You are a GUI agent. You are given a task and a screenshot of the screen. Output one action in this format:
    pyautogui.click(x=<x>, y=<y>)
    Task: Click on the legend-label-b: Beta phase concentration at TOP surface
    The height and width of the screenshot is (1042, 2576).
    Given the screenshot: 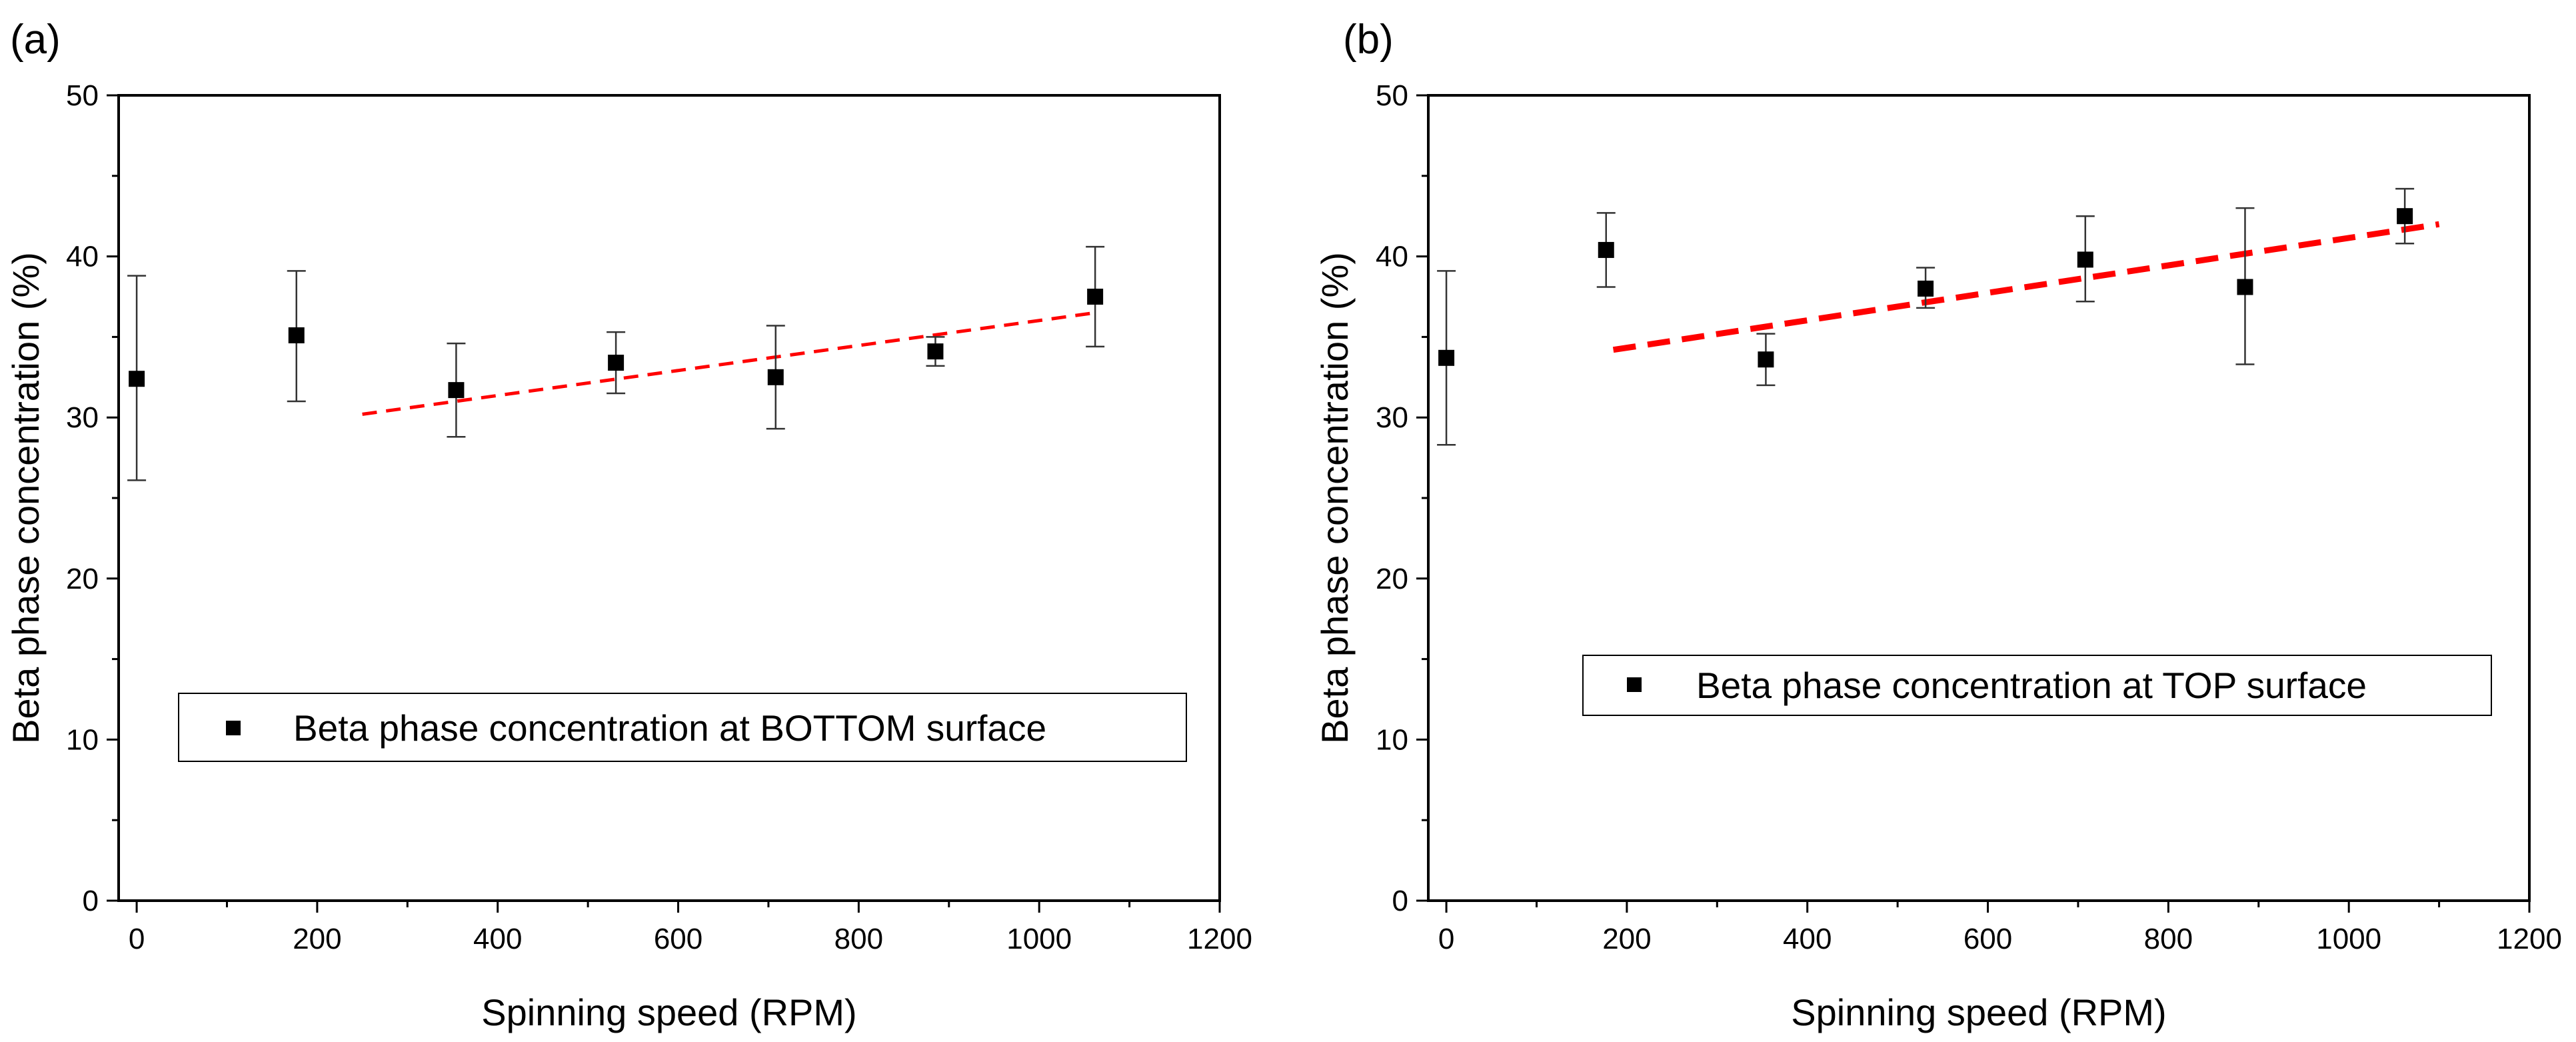 What is the action you would take?
    pyautogui.click(x=2031, y=685)
    